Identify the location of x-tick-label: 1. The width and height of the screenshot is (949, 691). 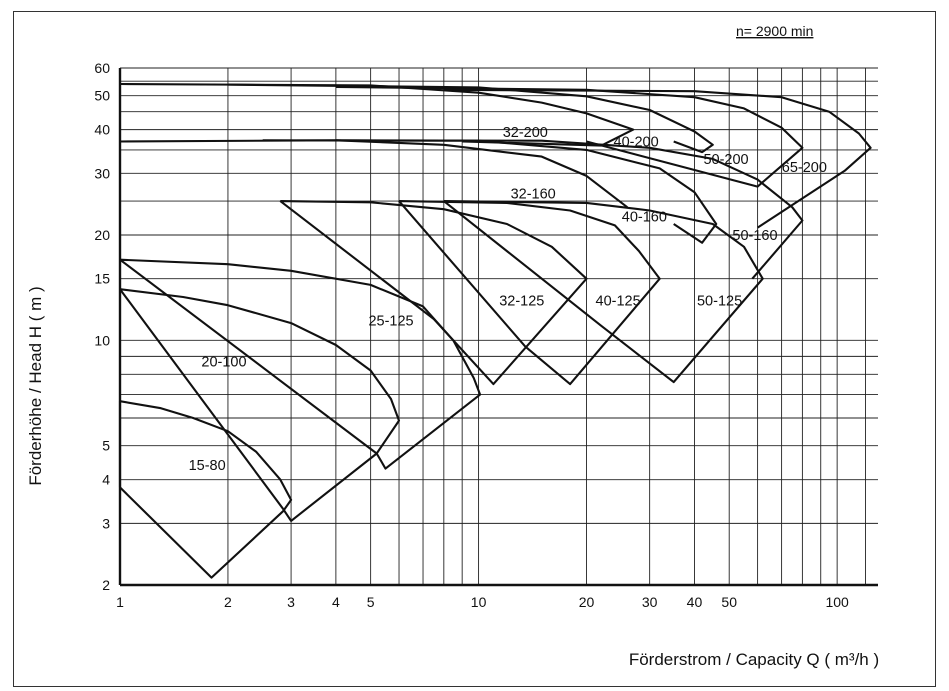
(120, 602).